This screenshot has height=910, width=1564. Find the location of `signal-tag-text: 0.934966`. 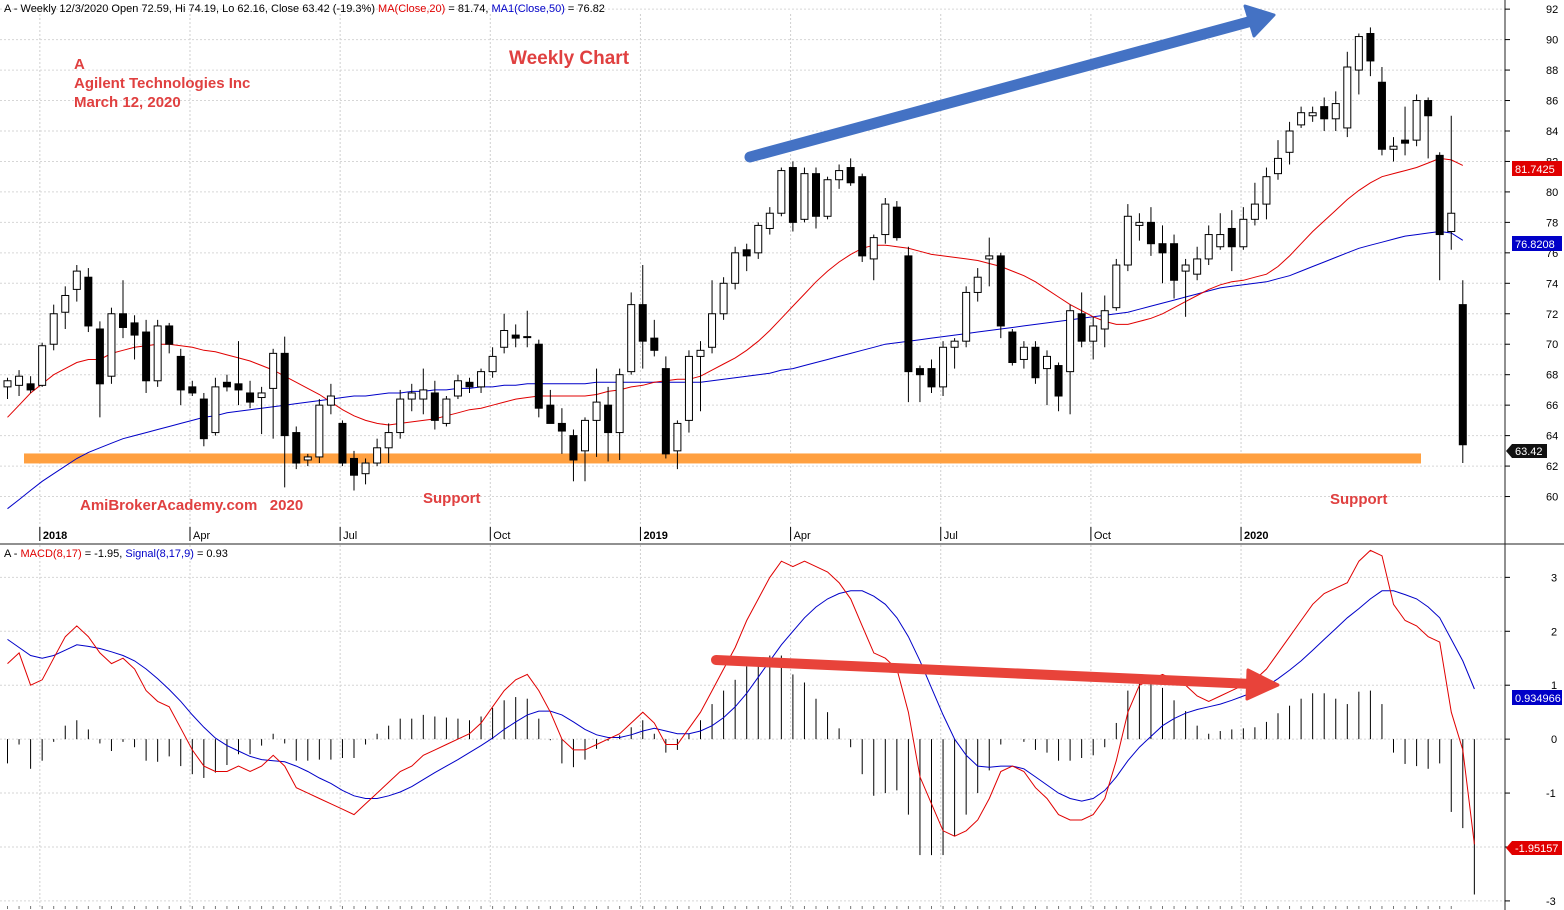

signal-tag-text: 0.934966 is located at coordinates (1538, 699).